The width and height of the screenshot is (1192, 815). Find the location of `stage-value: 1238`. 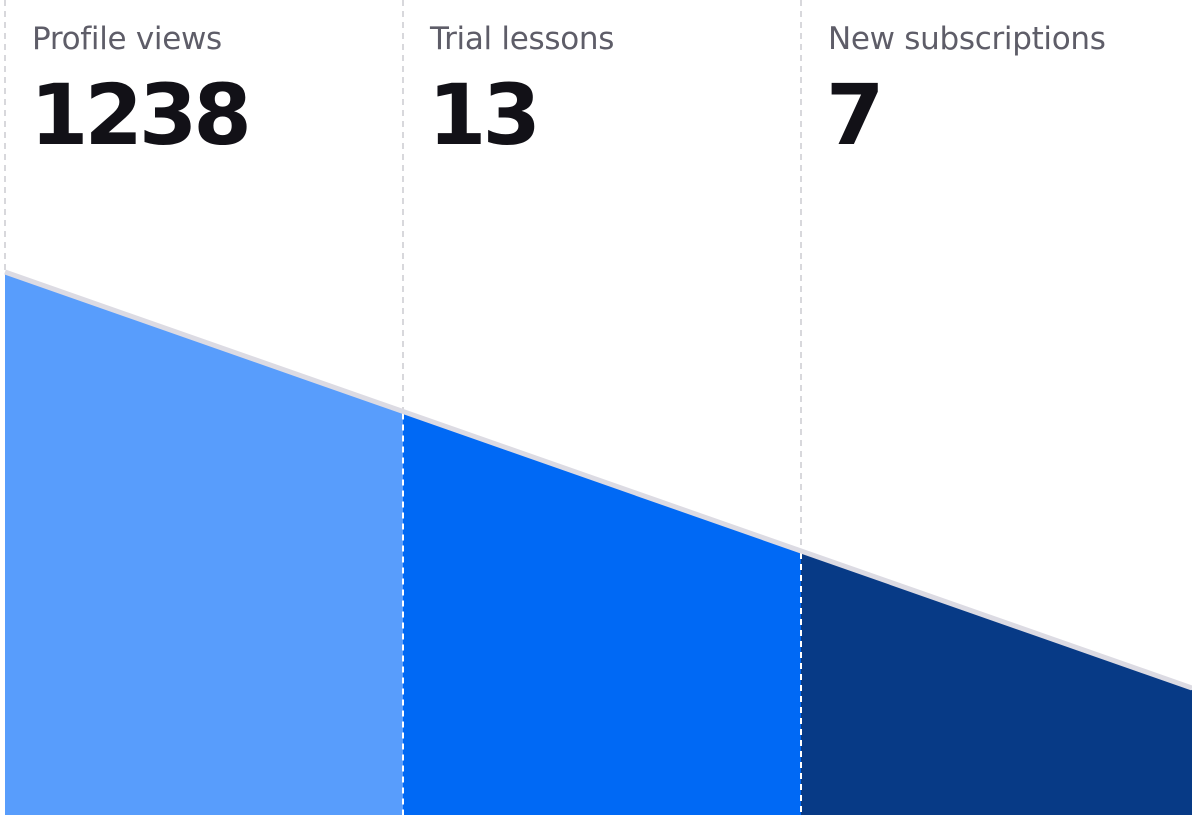

stage-value: 1238 is located at coordinates (141, 115).